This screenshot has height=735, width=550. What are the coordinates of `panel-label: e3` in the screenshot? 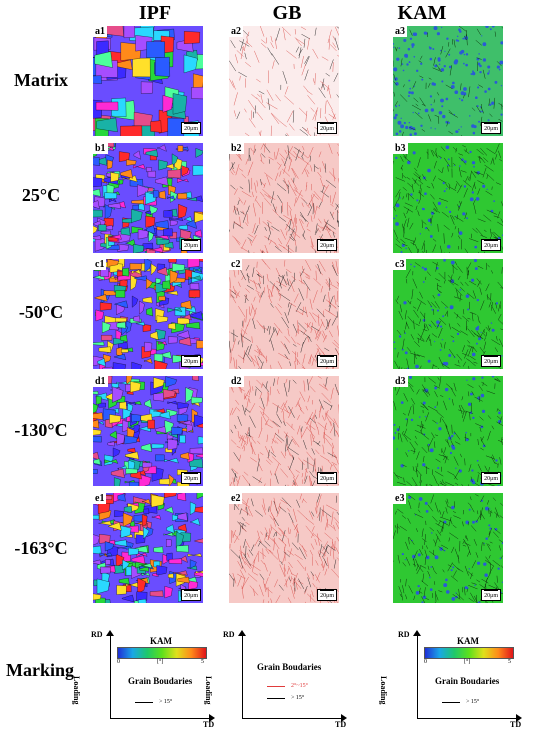 It's located at (400, 498).